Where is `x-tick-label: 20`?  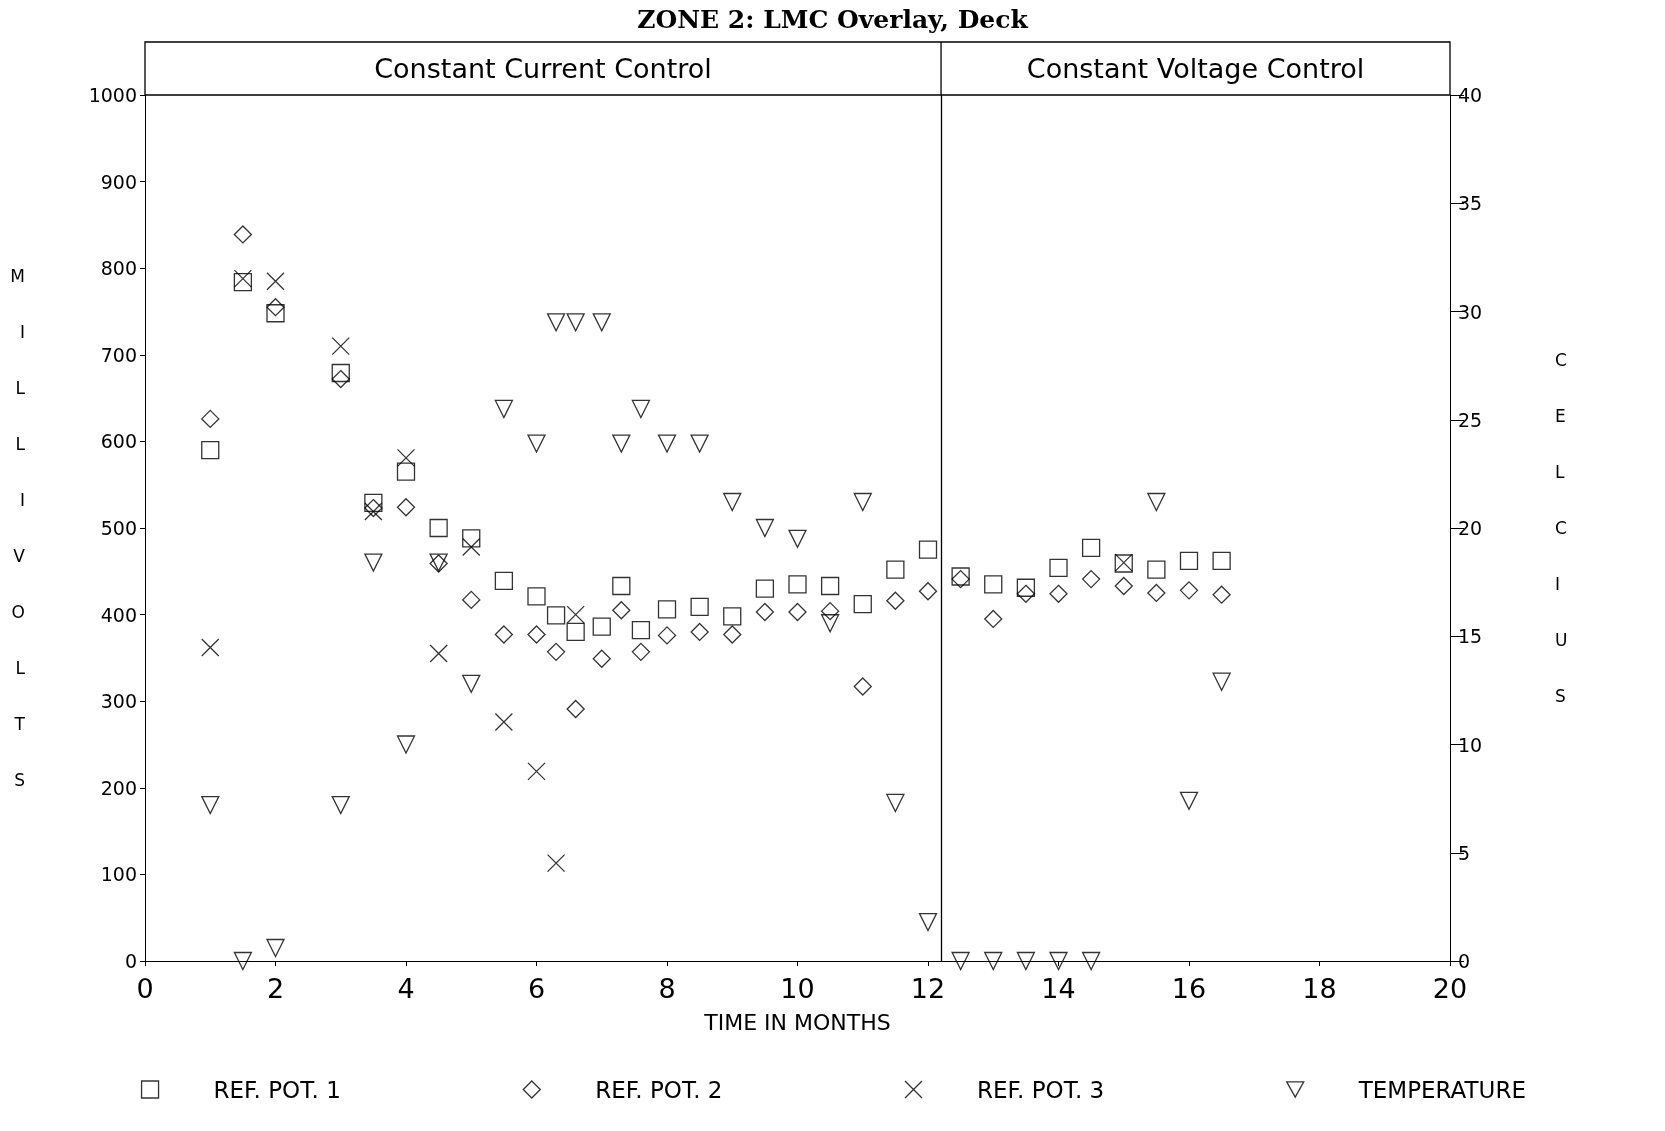 x-tick-label: 20 is located at coordinates (1450, 988).